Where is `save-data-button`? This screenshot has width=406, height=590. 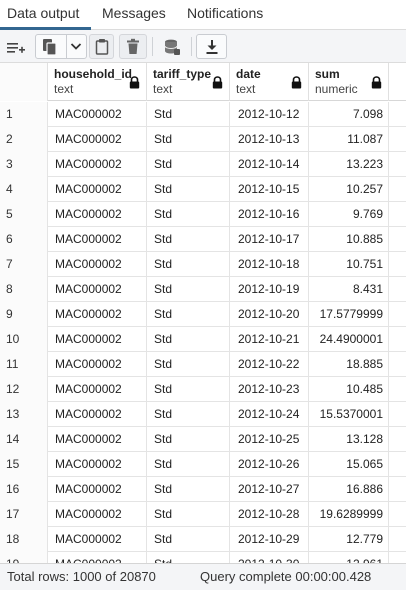
save-data-button is located at coordinates (172, 46).